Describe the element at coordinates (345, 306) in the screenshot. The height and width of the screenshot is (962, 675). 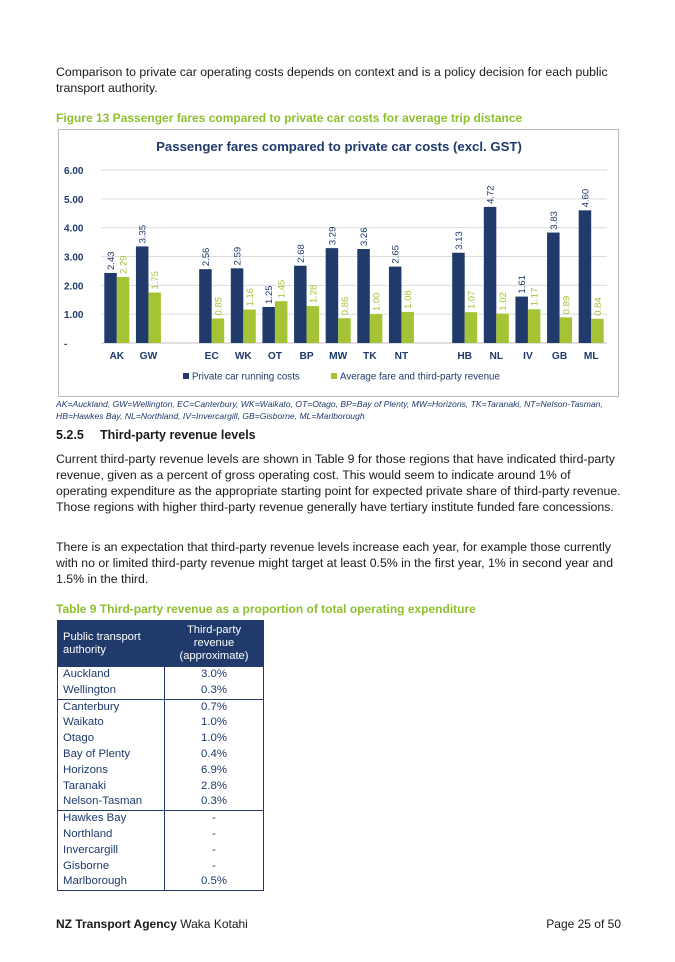
I see `fare-value-label: 0.86` at that location.